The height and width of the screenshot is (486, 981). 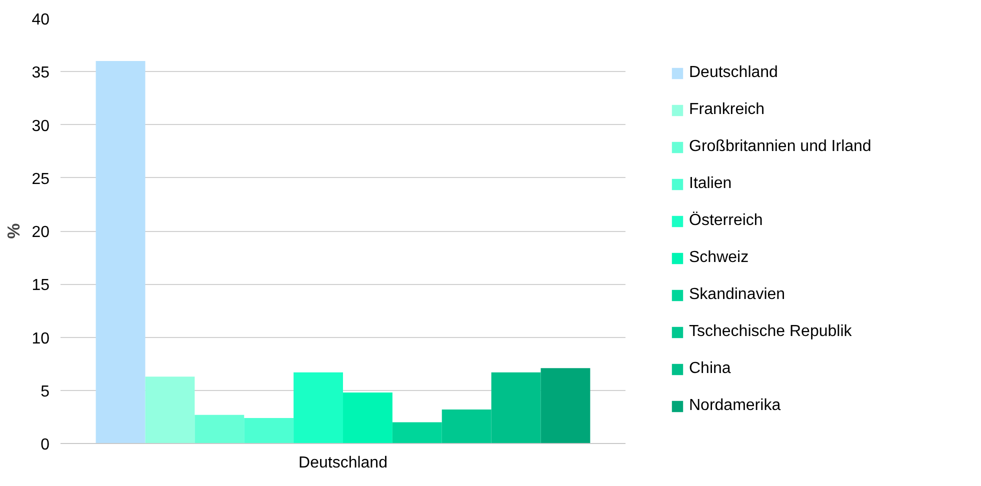 What do you see at coordinates (719, 258) in the screenshot?
I see `legend-label: Schweiz` at bounding box center [719, 258].